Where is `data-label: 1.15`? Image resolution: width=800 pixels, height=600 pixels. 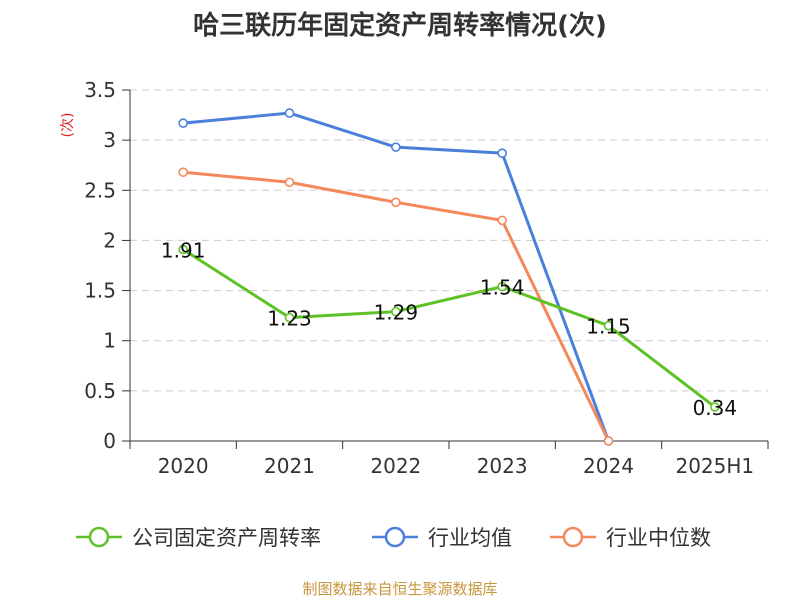
data-label: 1.15 is located at coordinates (608, 327).